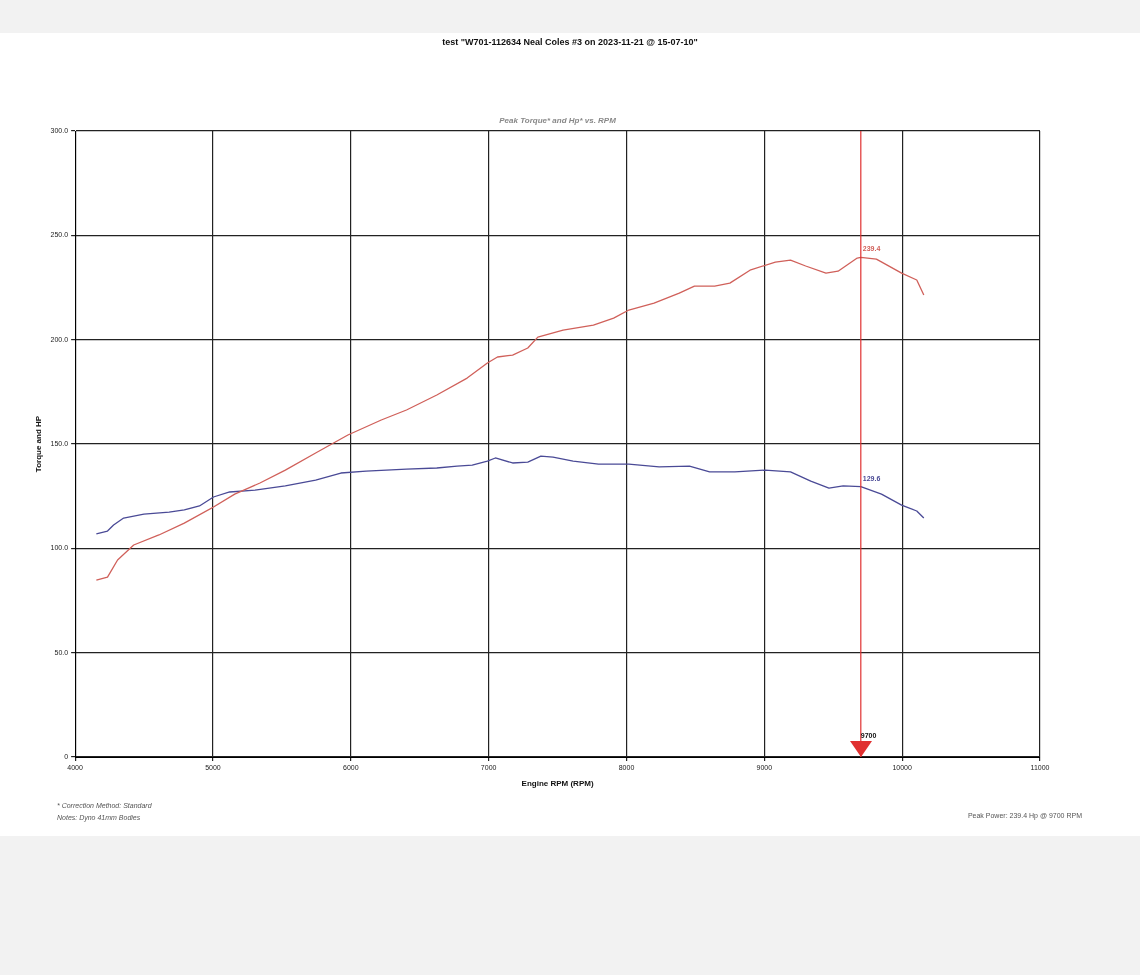 This screenshot has height=975, width=1140. What do you see at coordinates (557, 784) in the screenshot?
I see `x-axis-title: Engine RPM (RPM)` at bounding box center [557, 784].